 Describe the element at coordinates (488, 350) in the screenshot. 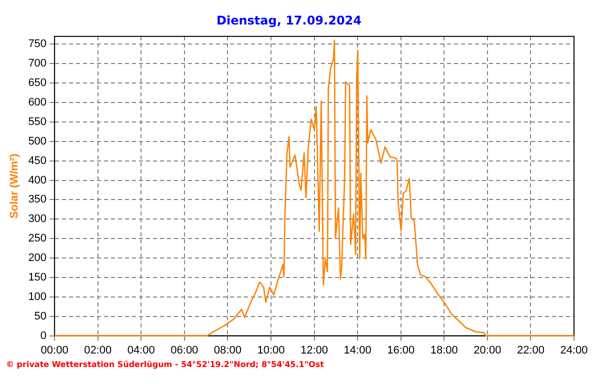

I see `x-tick-label: 20:00` at that location.